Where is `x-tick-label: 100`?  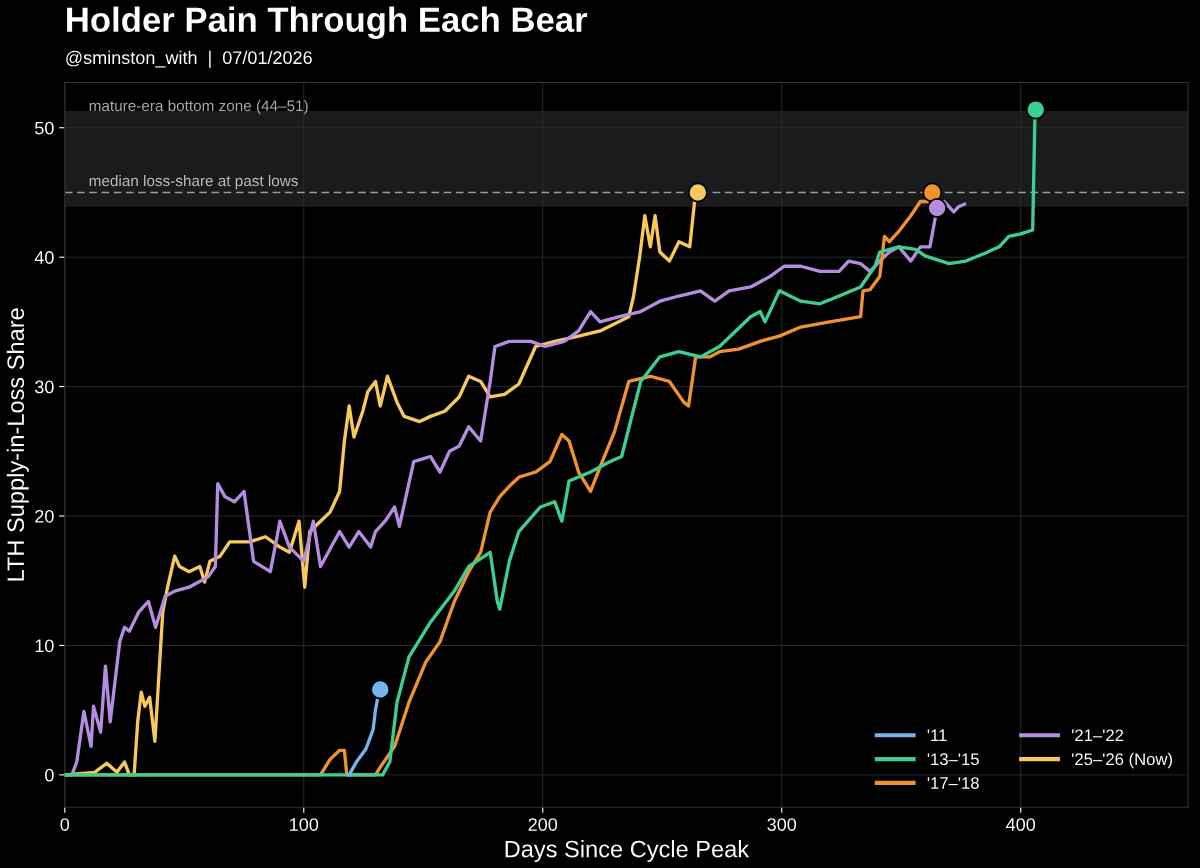
x-tick-label: 100 is located at coordinates (304, 824).